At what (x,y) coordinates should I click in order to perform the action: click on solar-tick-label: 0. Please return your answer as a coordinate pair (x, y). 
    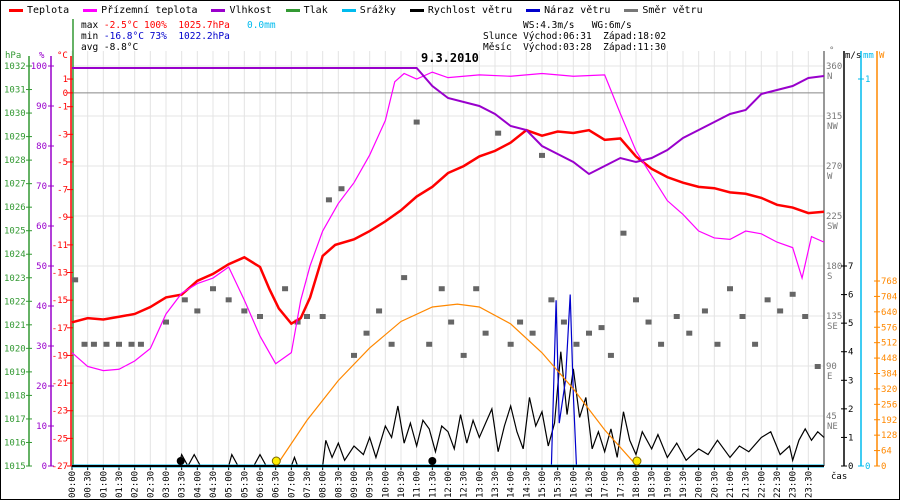
    Looking at the image, I should click on (883, 467).